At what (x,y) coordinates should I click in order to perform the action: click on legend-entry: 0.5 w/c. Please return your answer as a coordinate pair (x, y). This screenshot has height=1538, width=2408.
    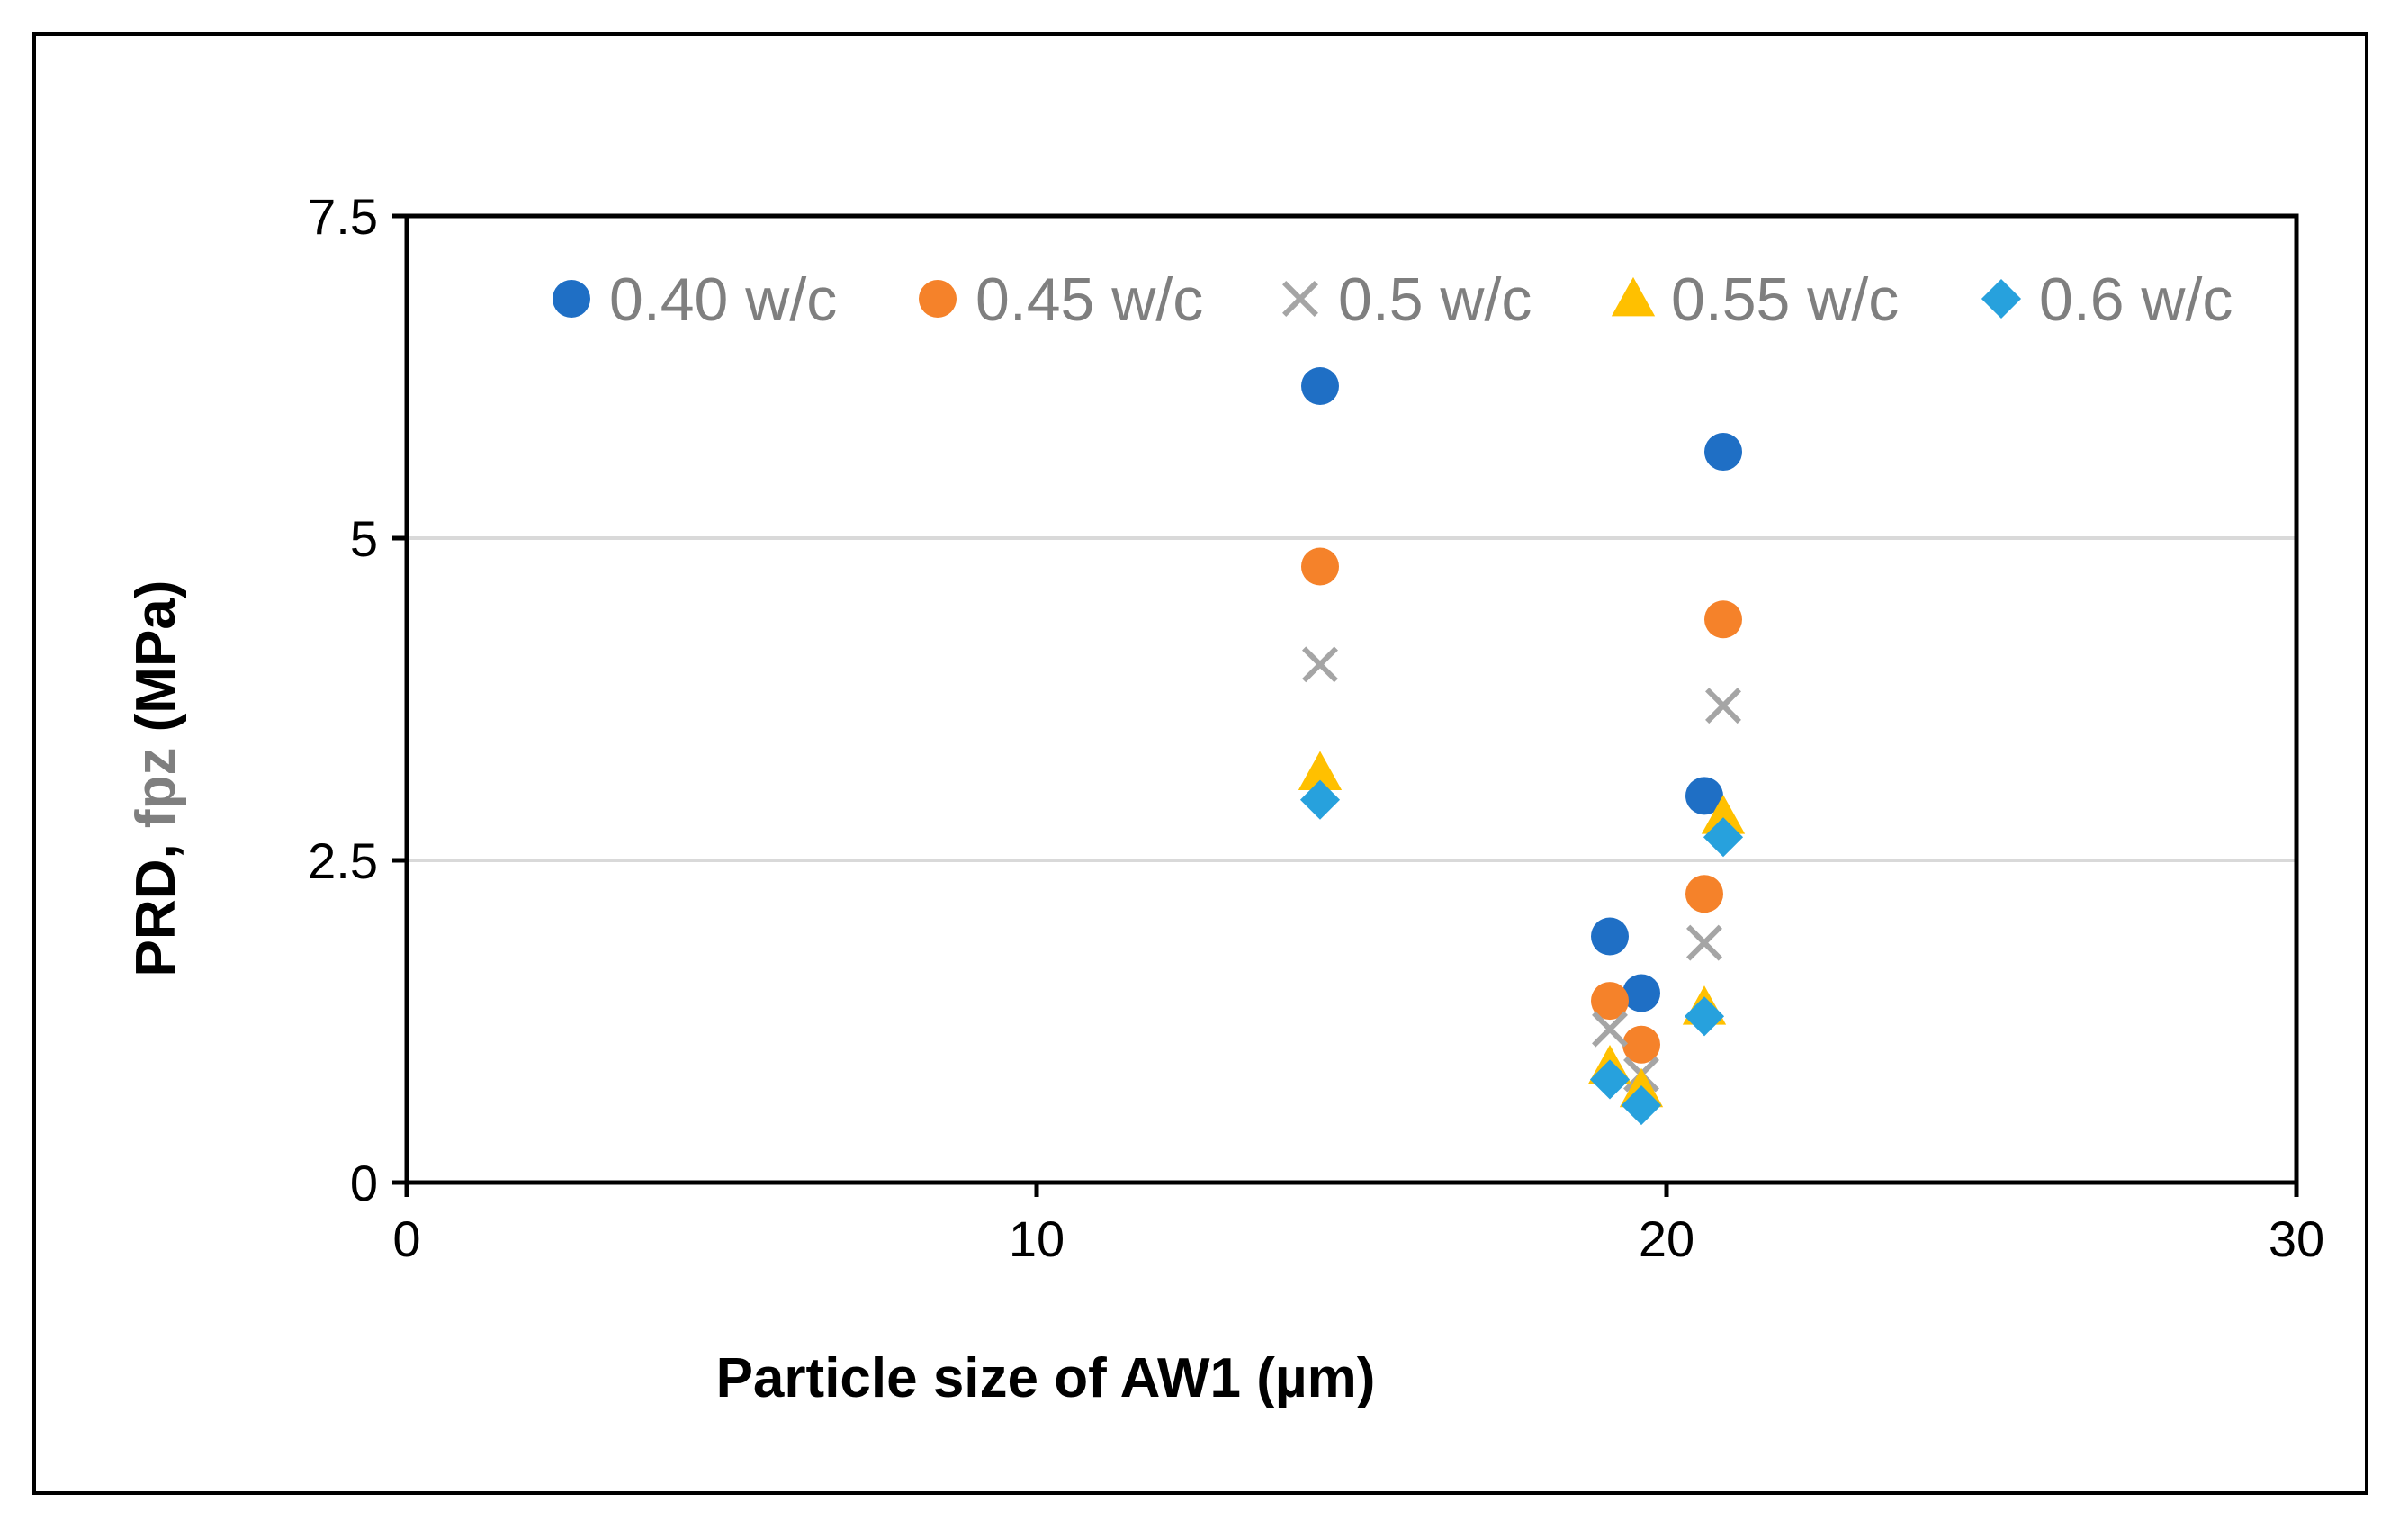
    Looking at the image, I should click on (1407, 300).